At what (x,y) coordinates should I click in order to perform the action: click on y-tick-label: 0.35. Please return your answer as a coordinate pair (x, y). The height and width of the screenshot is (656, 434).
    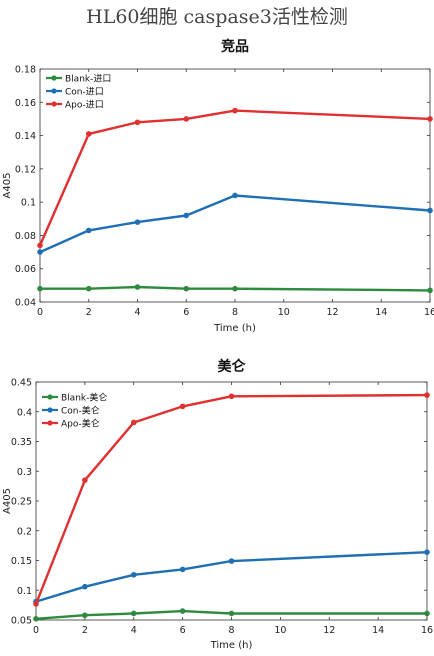
    Looking at the image, I should click on (21, 442).